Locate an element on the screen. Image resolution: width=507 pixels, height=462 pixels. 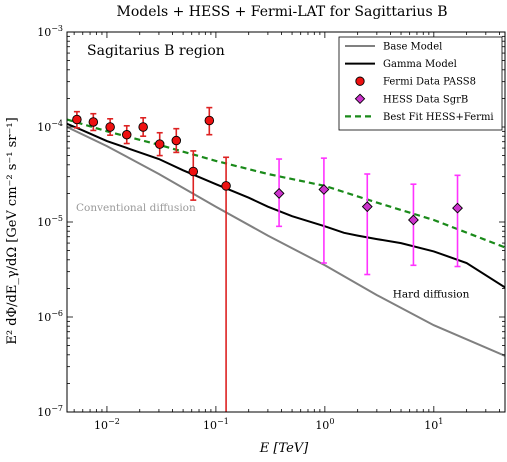
annotation-label: Hard diffusion is located at coordinates (431, 295).